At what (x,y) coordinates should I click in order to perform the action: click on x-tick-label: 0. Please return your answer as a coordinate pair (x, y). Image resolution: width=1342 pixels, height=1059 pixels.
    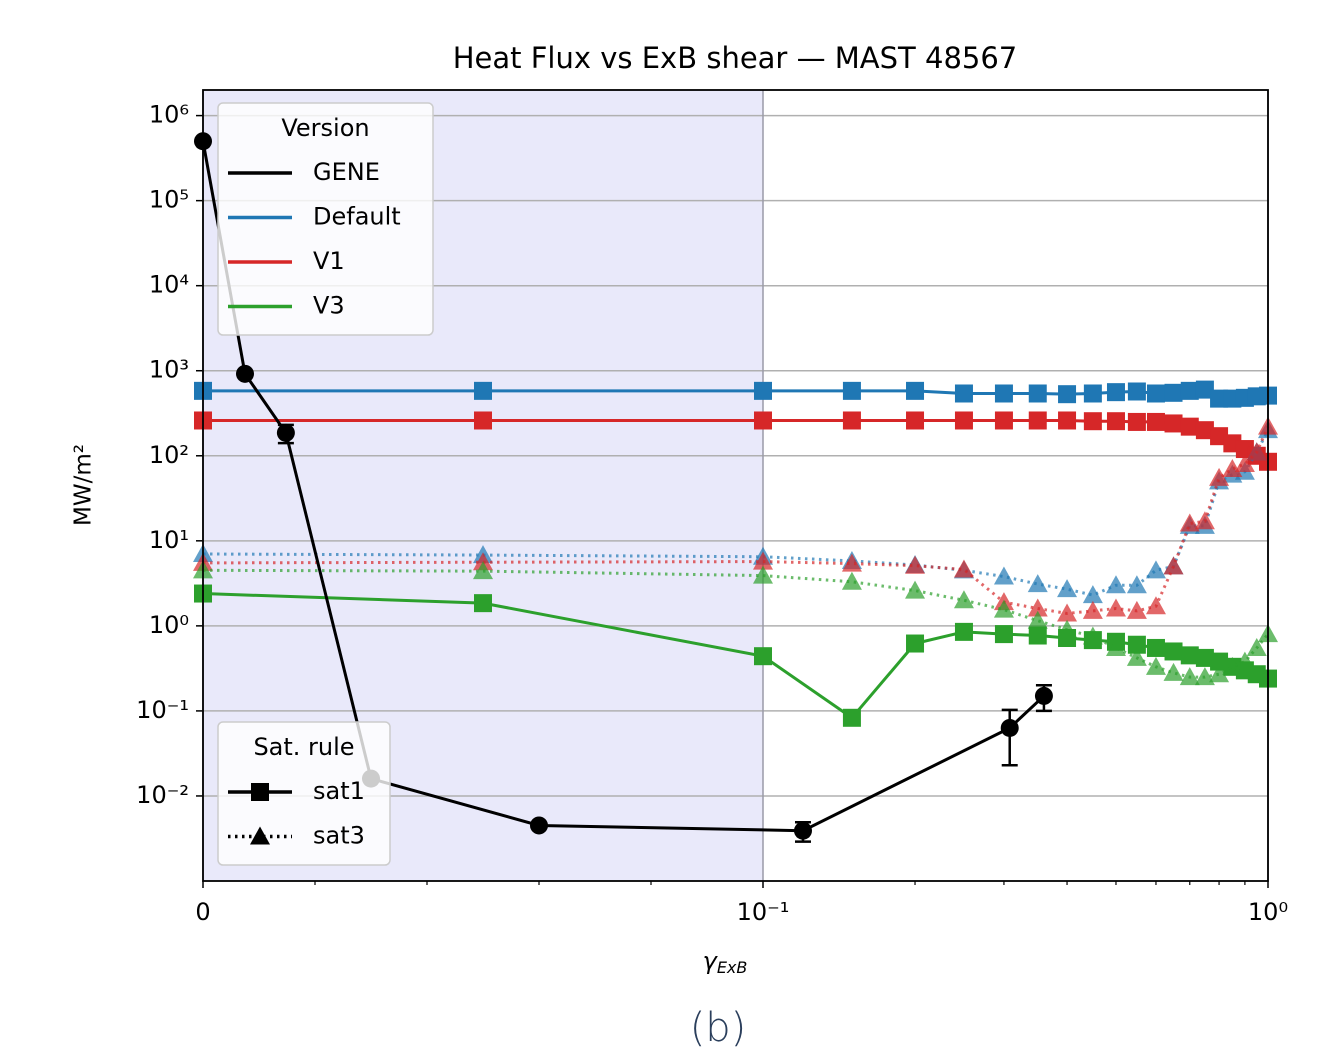
    Looking at the image, I should click on (202, 912).